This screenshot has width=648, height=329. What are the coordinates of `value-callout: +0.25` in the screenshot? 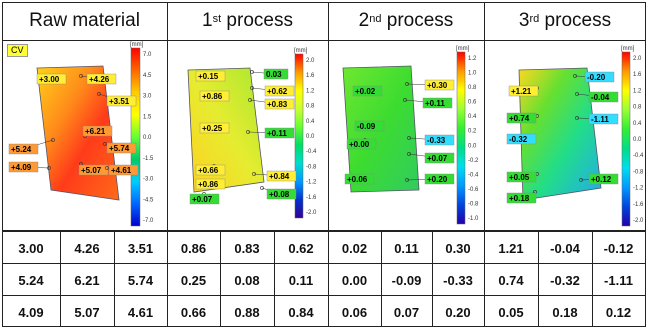 It's located at (212, 128).